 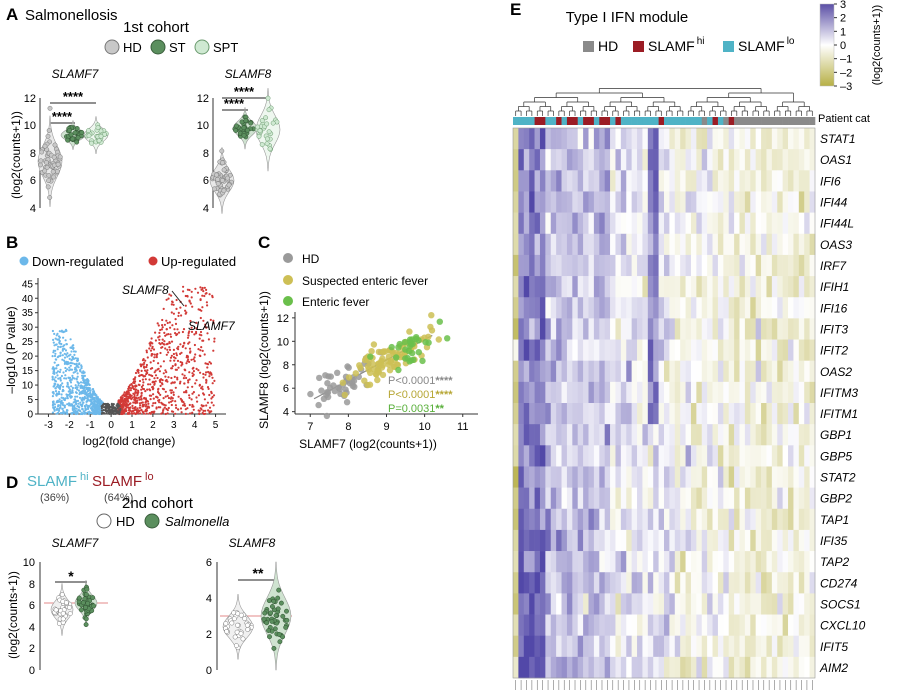 What do you see at coordinates (209, 671) in the screenshot?
I see `tick-label: 0` at bounding box center [209, 671].